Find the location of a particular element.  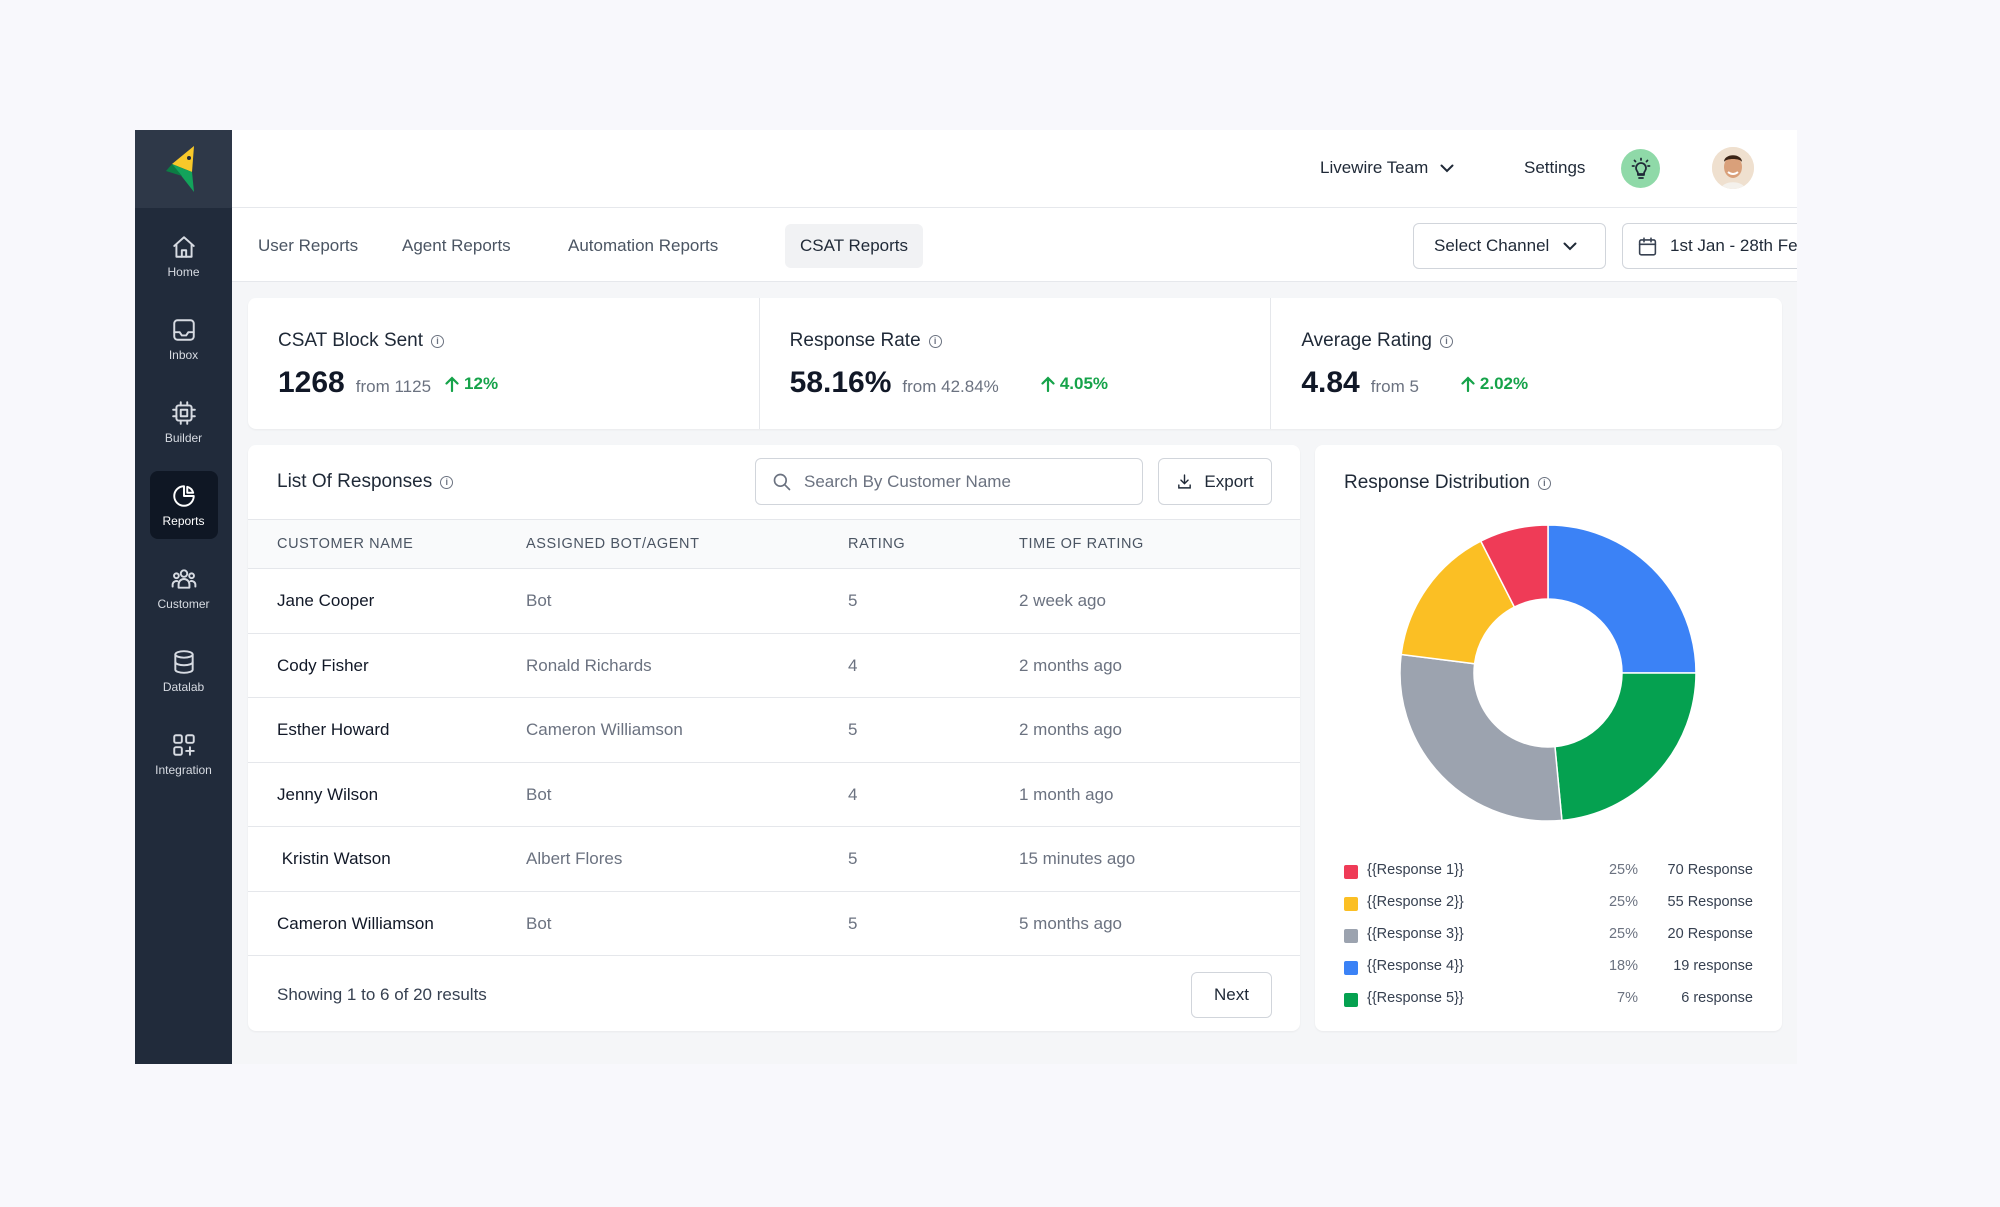

table-row: Jenny Wilson Bot 4 1 month ago is located at coordinates (774, 795).